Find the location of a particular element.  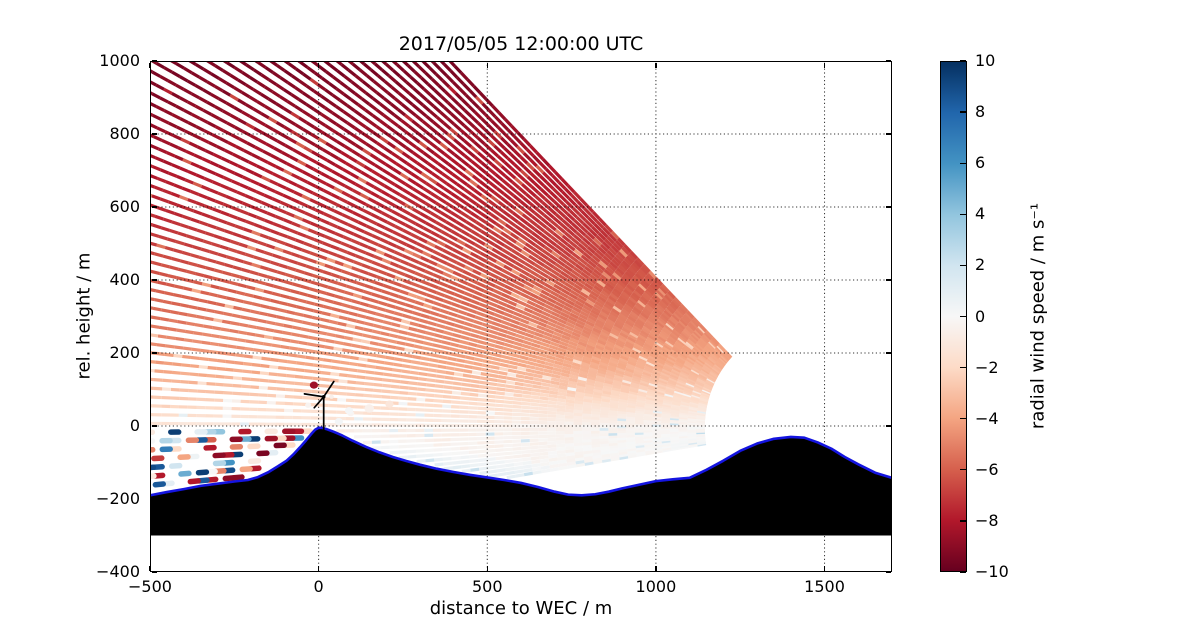

colorbar-tick-label: 0 is located at coordinates (980, 316).